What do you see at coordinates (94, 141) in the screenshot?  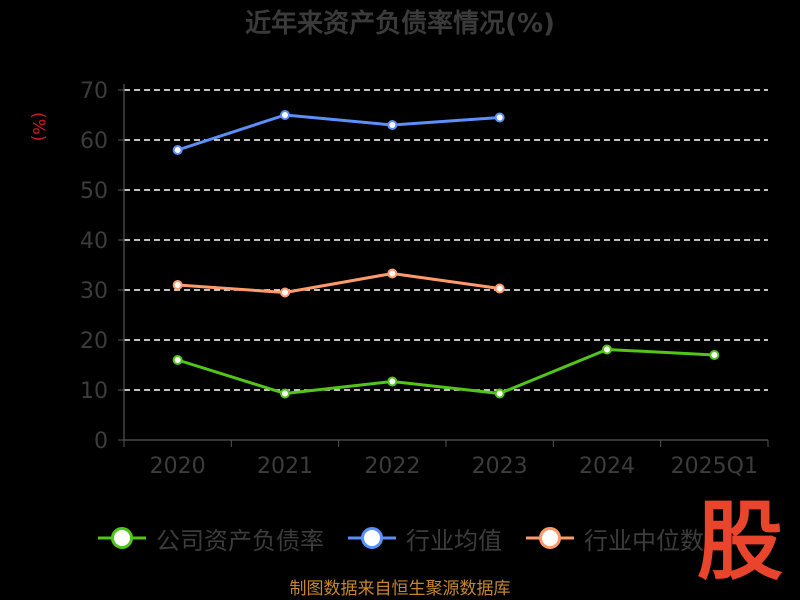 I see `y-tick-label-60: 60` at bounding box center [94, 141].